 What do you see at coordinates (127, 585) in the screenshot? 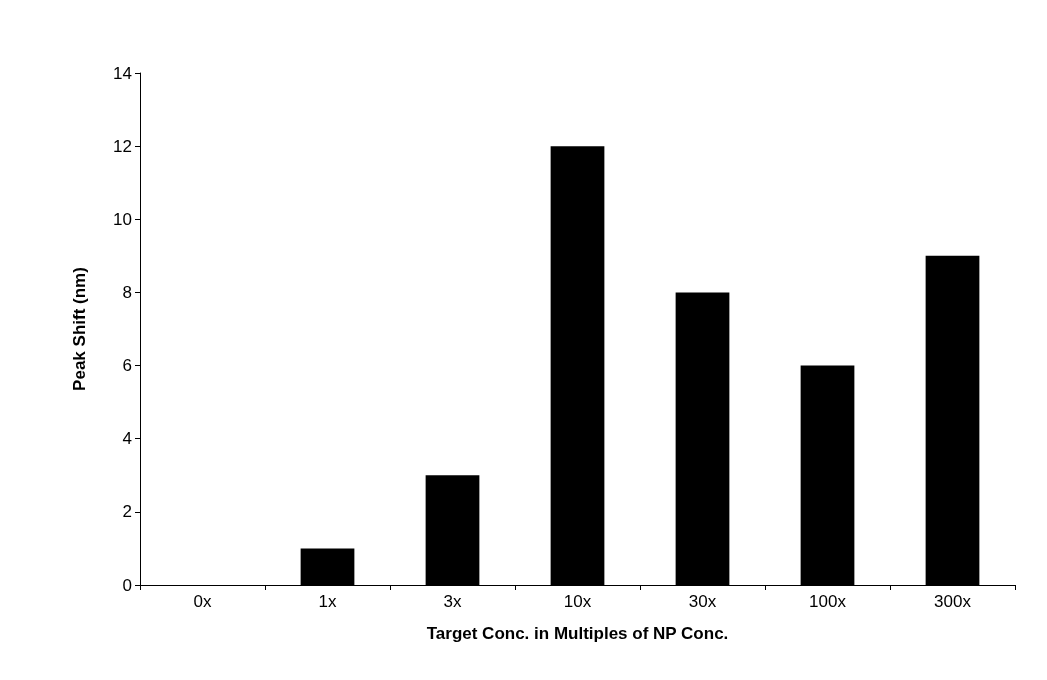
I see `y-tick-label: 0` at bounding box center [127, 585].